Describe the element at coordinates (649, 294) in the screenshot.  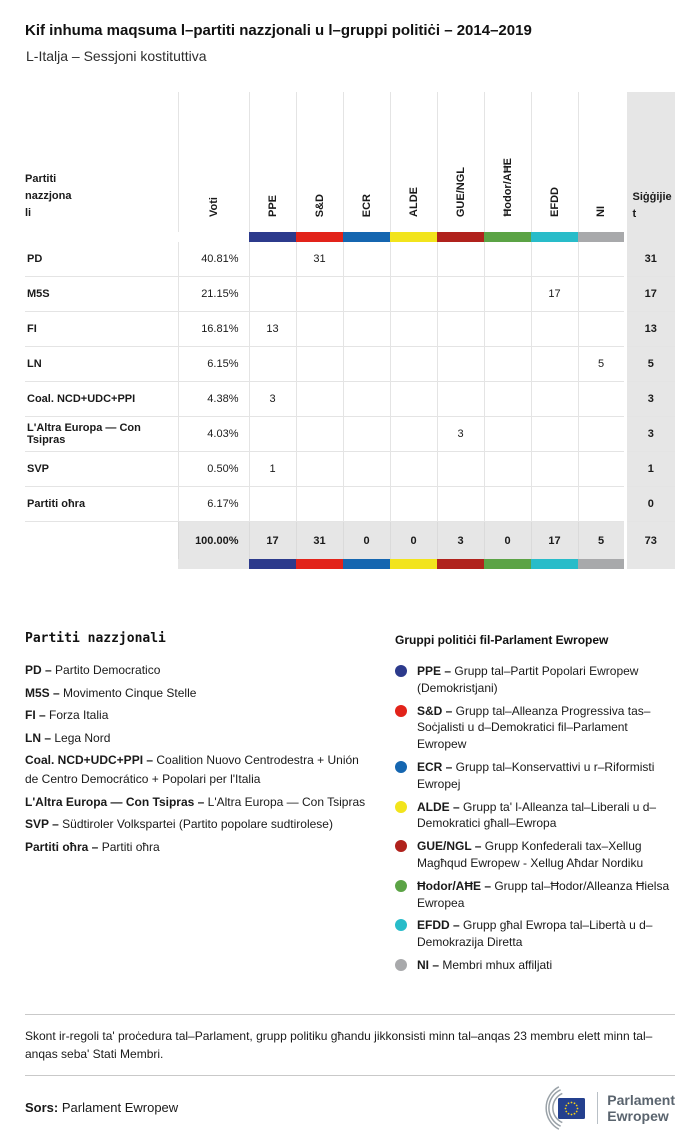
I see `party-total-seats: 17` at that location.